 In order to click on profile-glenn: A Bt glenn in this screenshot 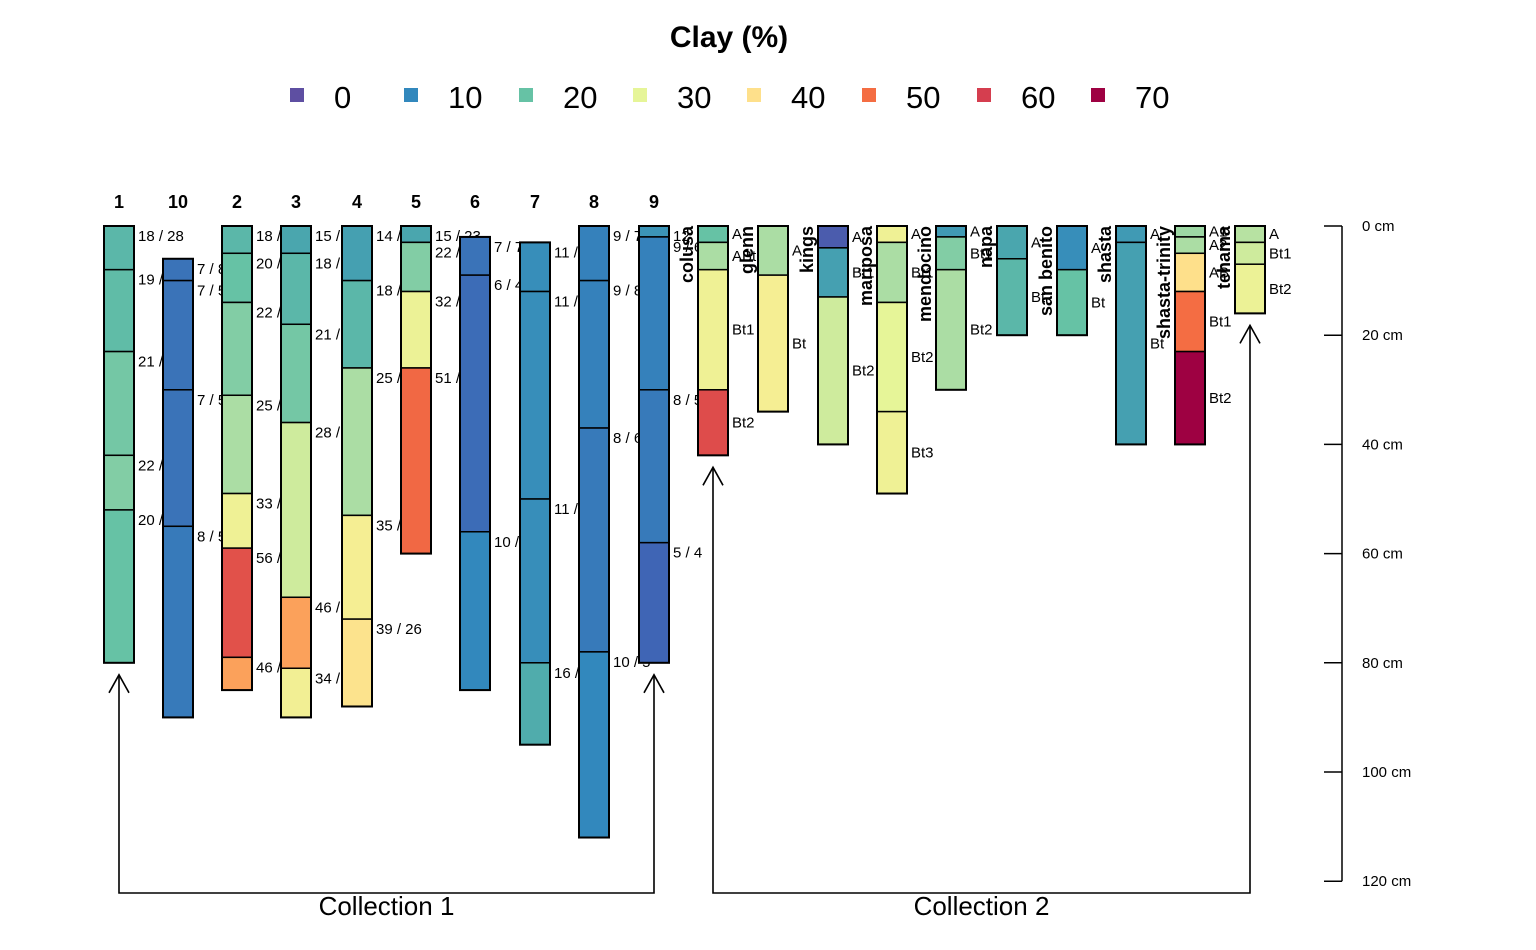, I will do `click(772, 319)`.